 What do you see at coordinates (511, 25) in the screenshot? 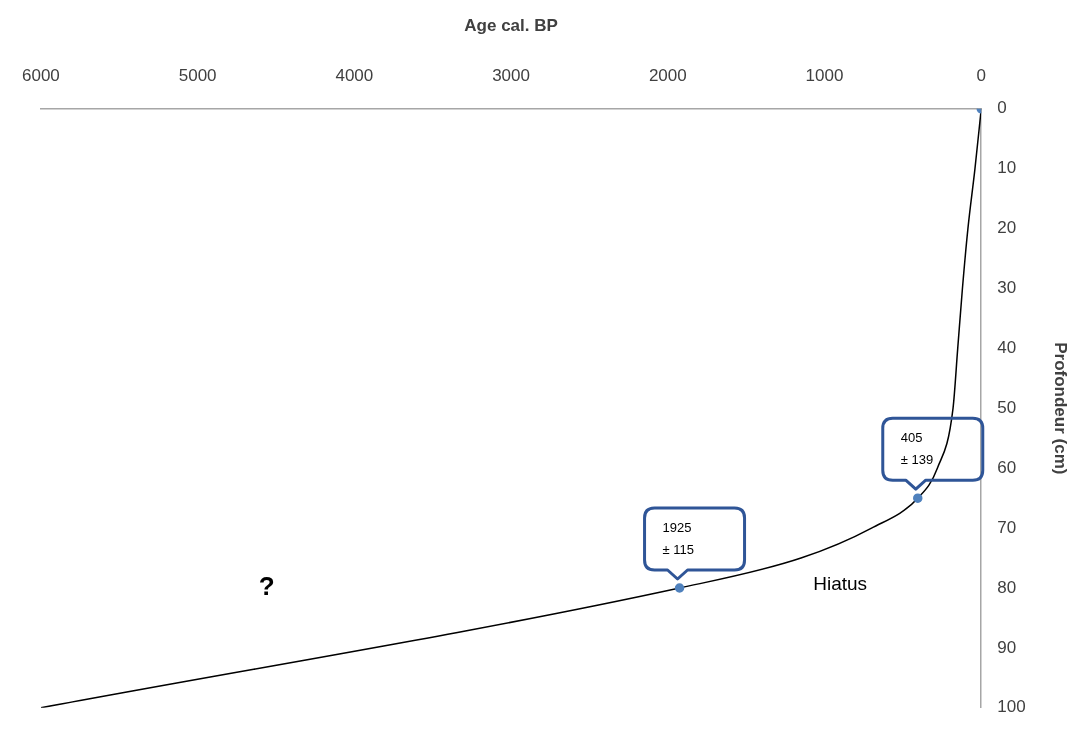
I see `x-axis-title: Age cal. BP` at bounding box center [511, 25].